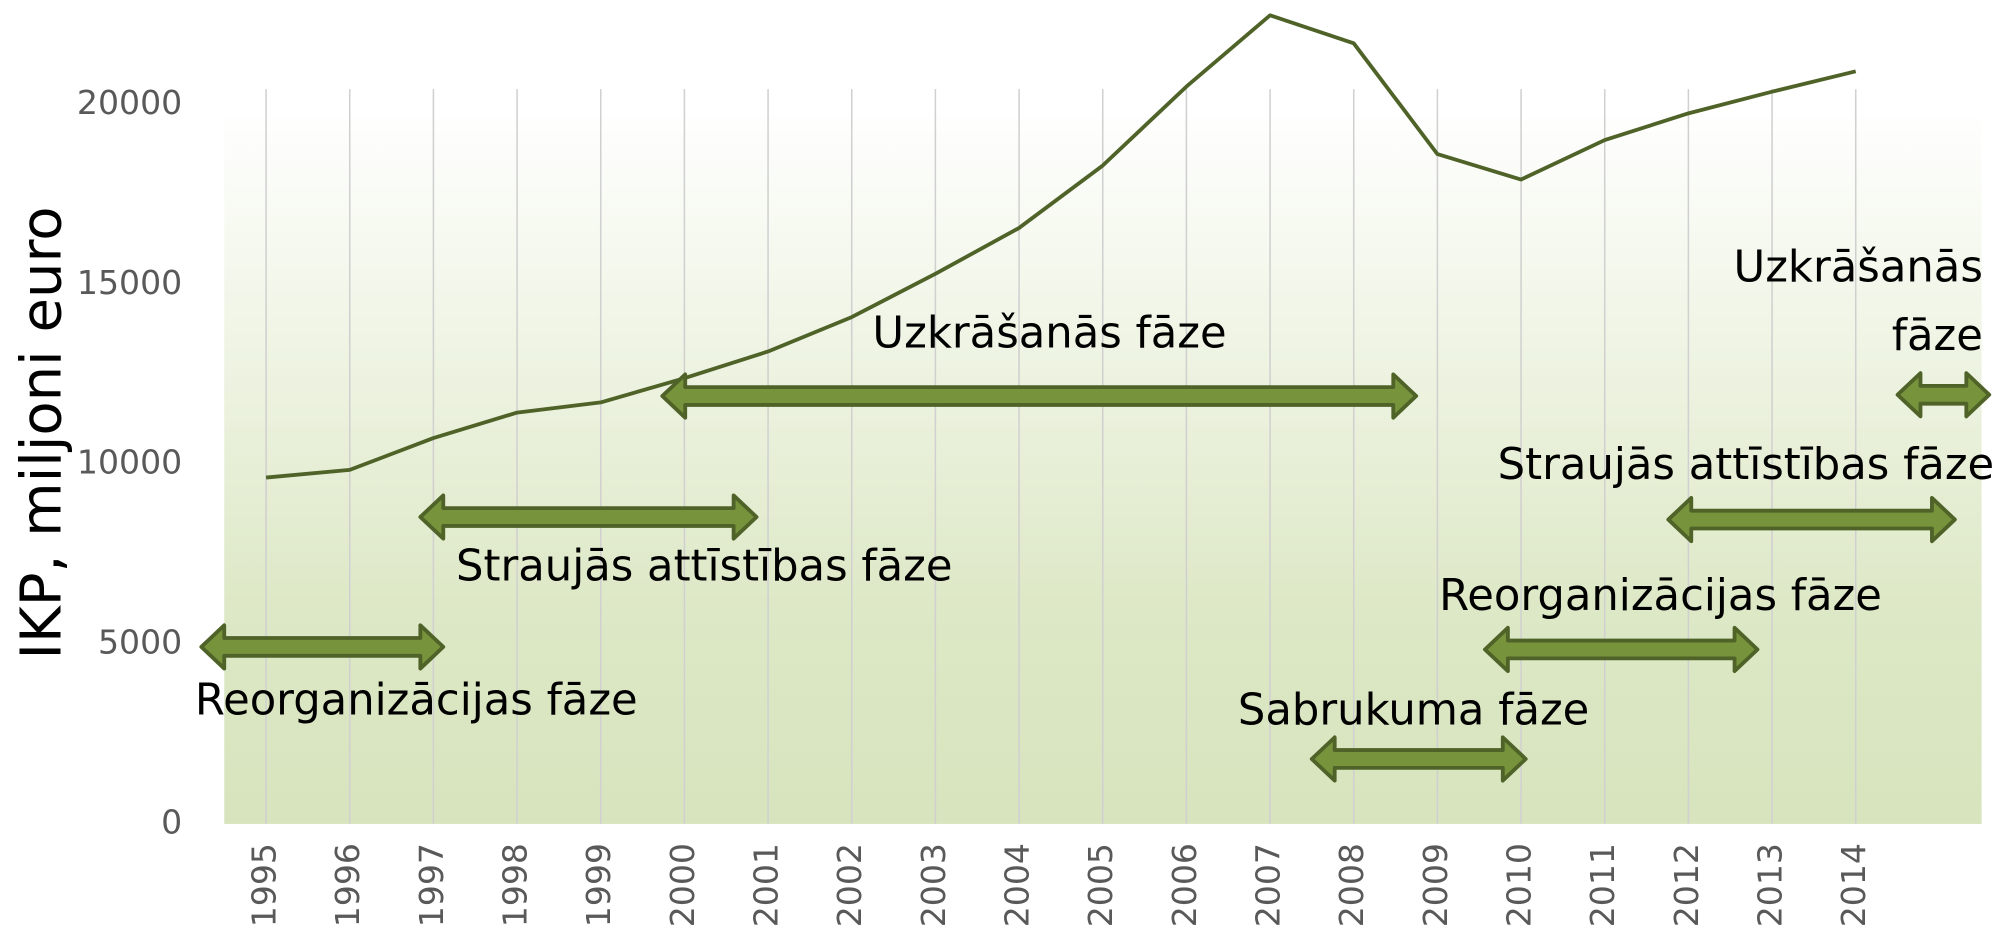 The image size is (1997, 950). I want to click on phase-label: Sabrukuma fāze, so click(1413, 711).